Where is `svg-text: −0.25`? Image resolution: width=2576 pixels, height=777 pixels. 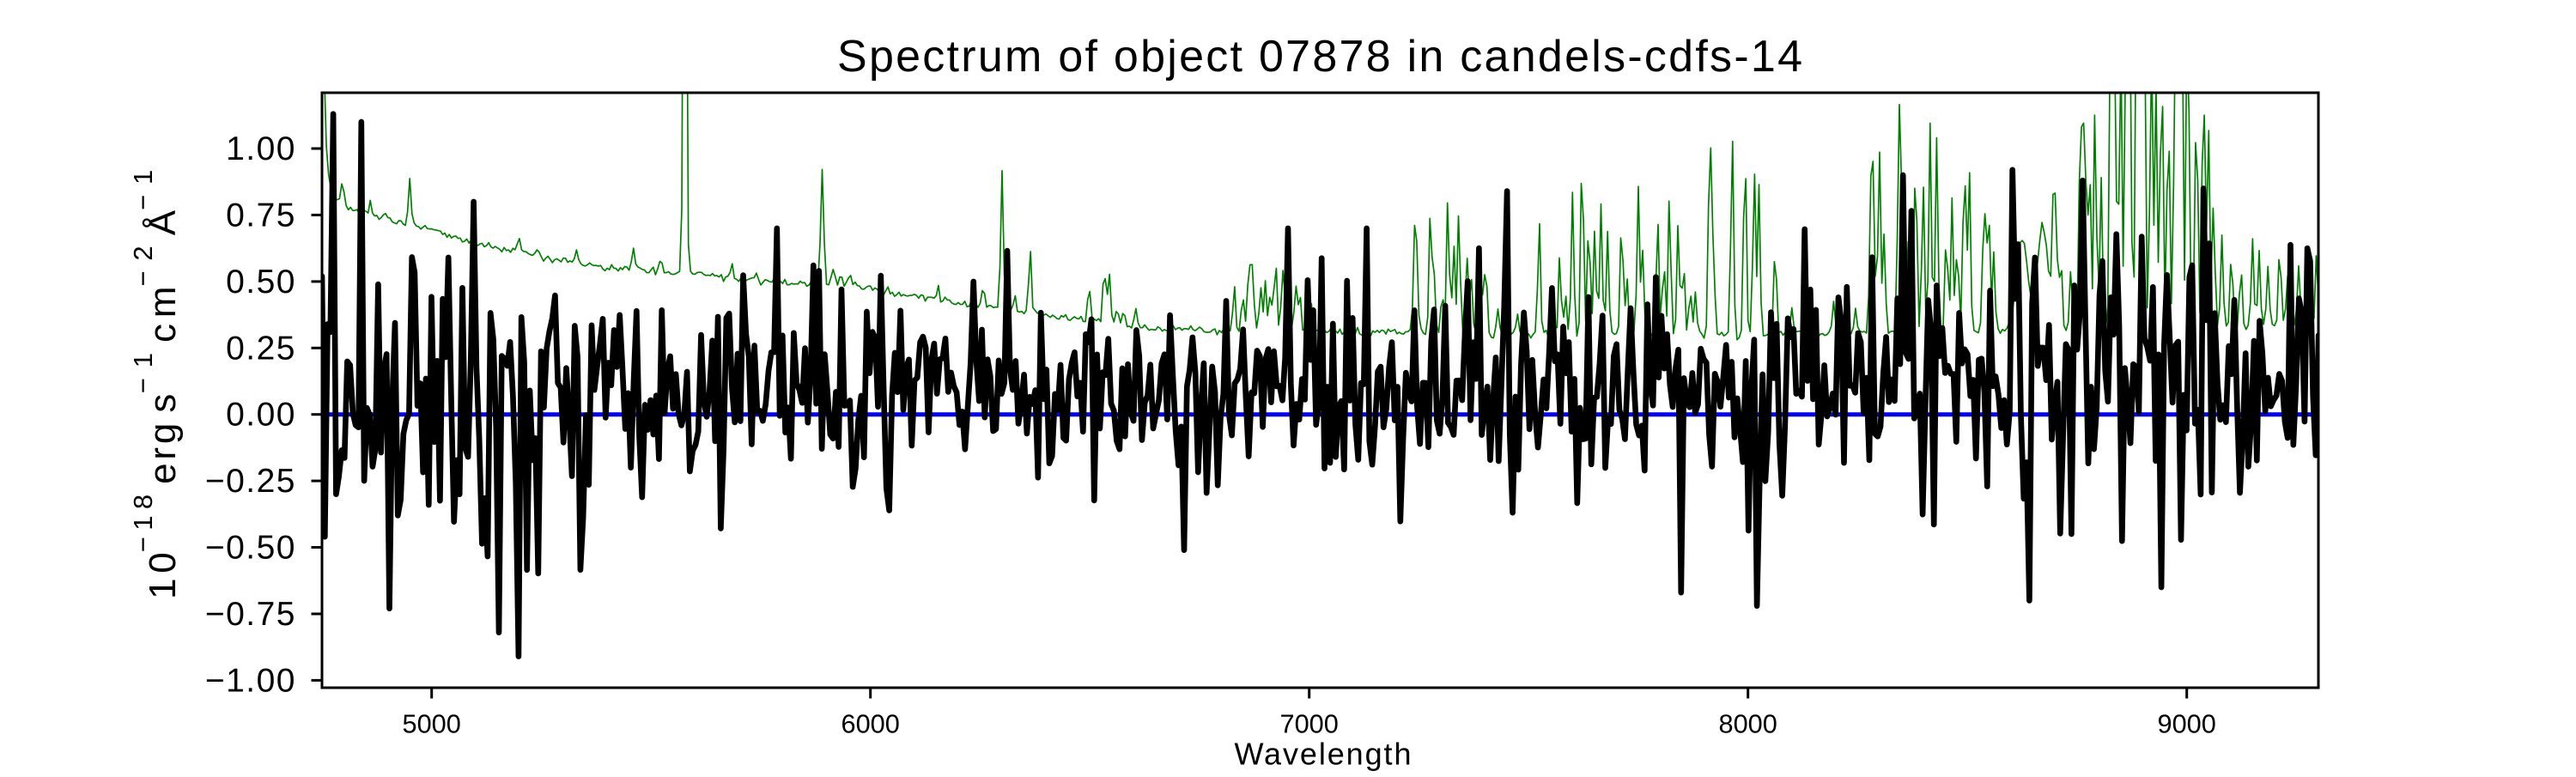
svg-text: −0.25 is located at coordinates (251, 481).